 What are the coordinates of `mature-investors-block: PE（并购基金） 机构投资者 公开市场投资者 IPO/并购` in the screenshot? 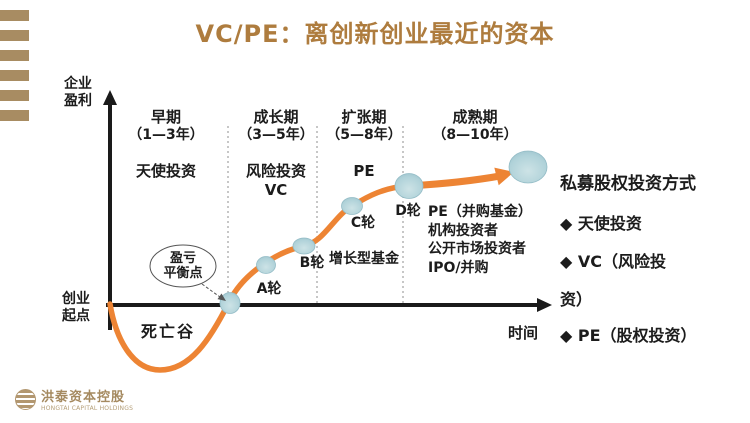 It's located at (480, 240).